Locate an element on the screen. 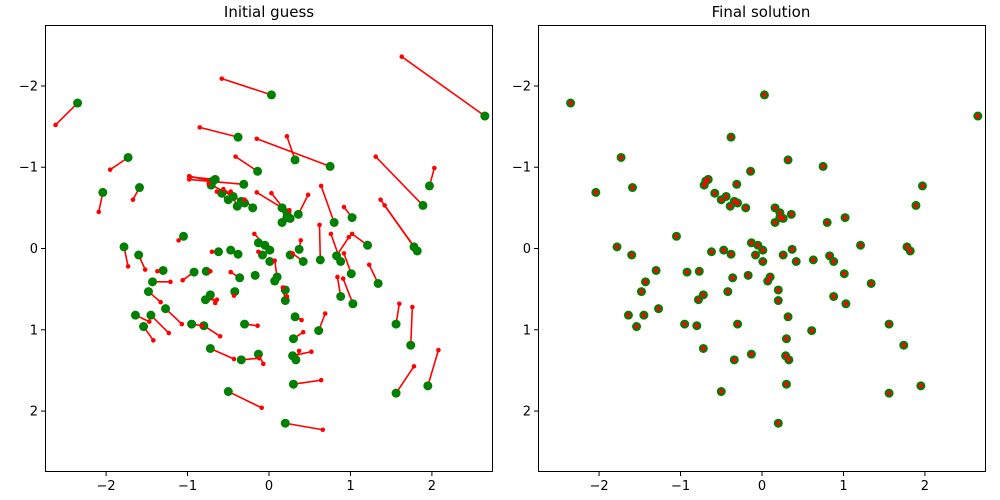 Image resolution: width=1000 pixels, height=500 pixels. chart-title: Final solution is located at coordinates (761, 12).